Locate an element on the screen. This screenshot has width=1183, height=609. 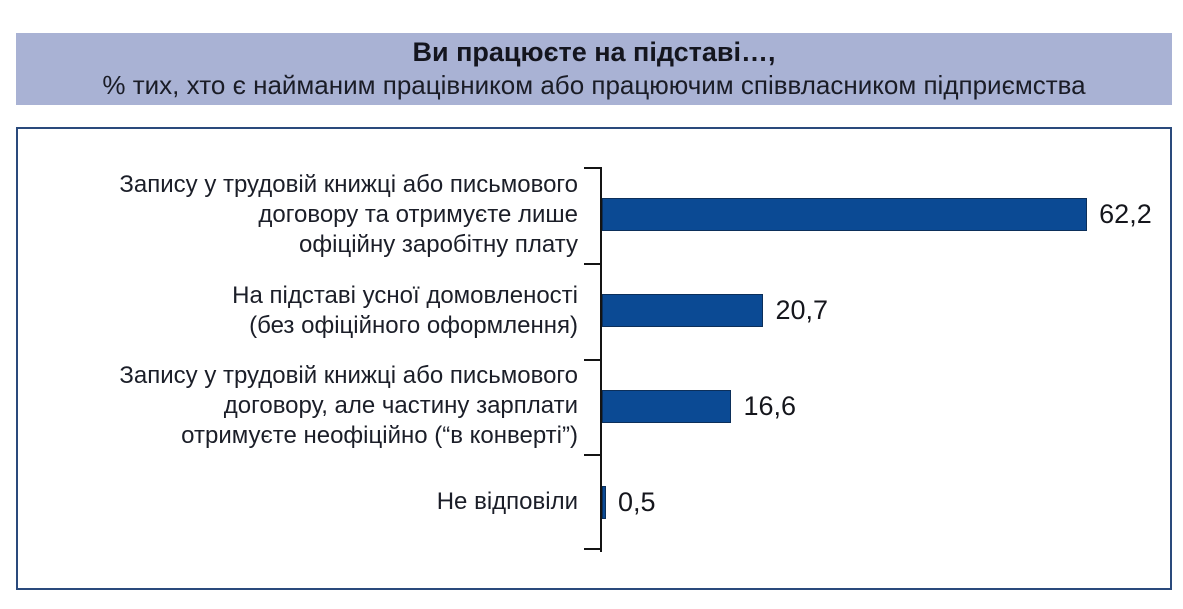
value-label: 20,7 is located at coordinates (802, 310).